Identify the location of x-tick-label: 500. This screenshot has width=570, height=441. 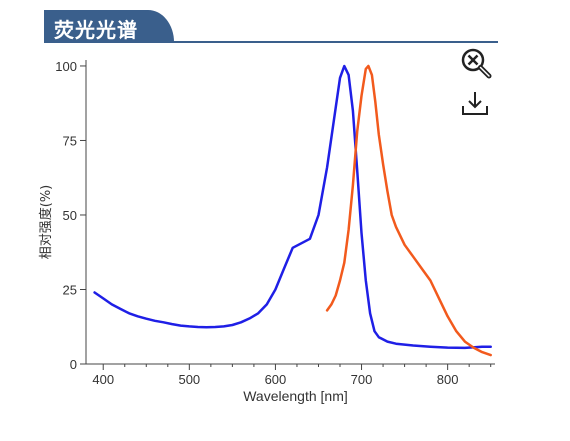
(189, 379).